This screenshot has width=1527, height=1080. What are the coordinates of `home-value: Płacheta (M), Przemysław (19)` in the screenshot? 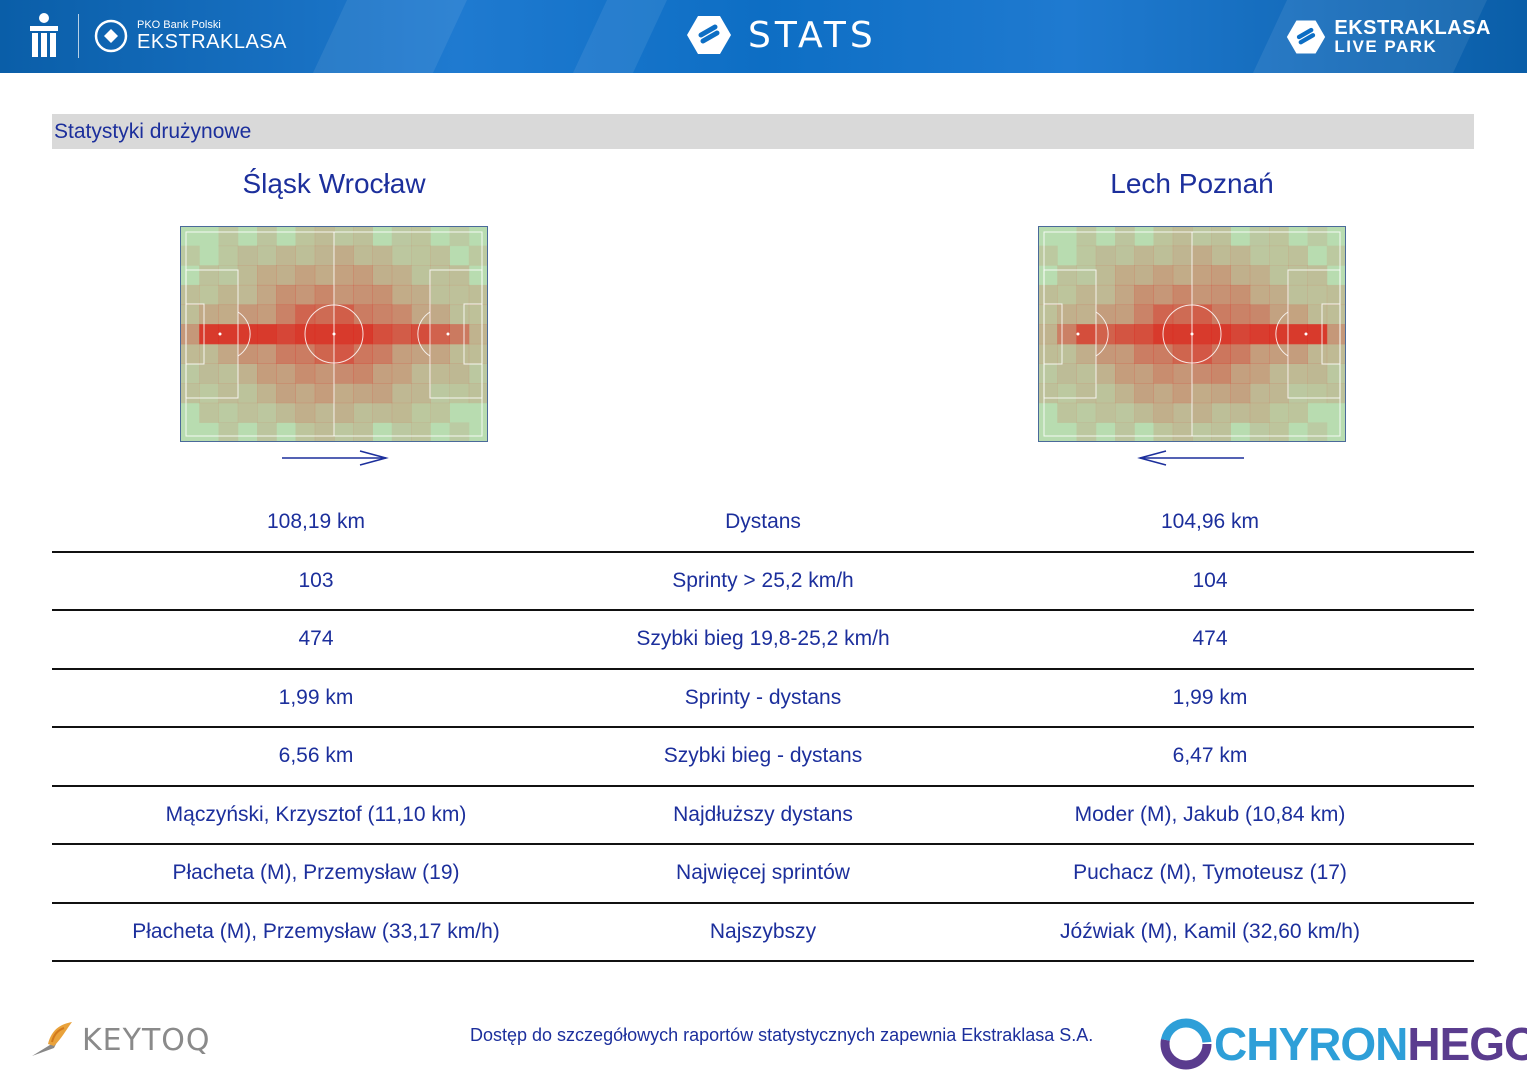 It's located at (316, 873).